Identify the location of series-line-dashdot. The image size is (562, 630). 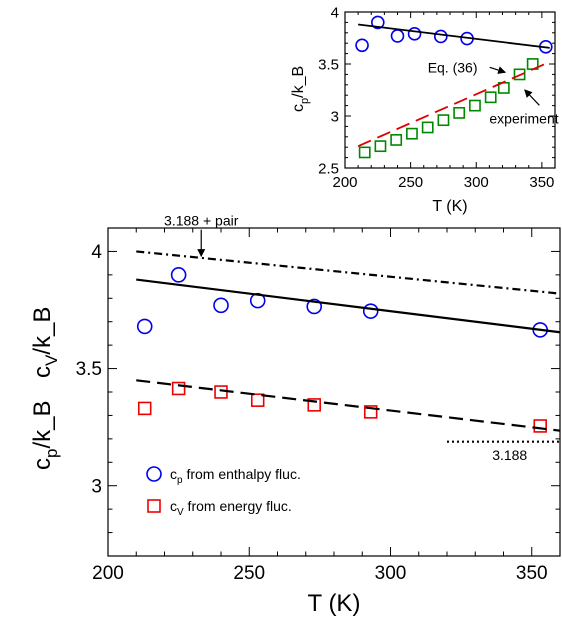
(348, 272).